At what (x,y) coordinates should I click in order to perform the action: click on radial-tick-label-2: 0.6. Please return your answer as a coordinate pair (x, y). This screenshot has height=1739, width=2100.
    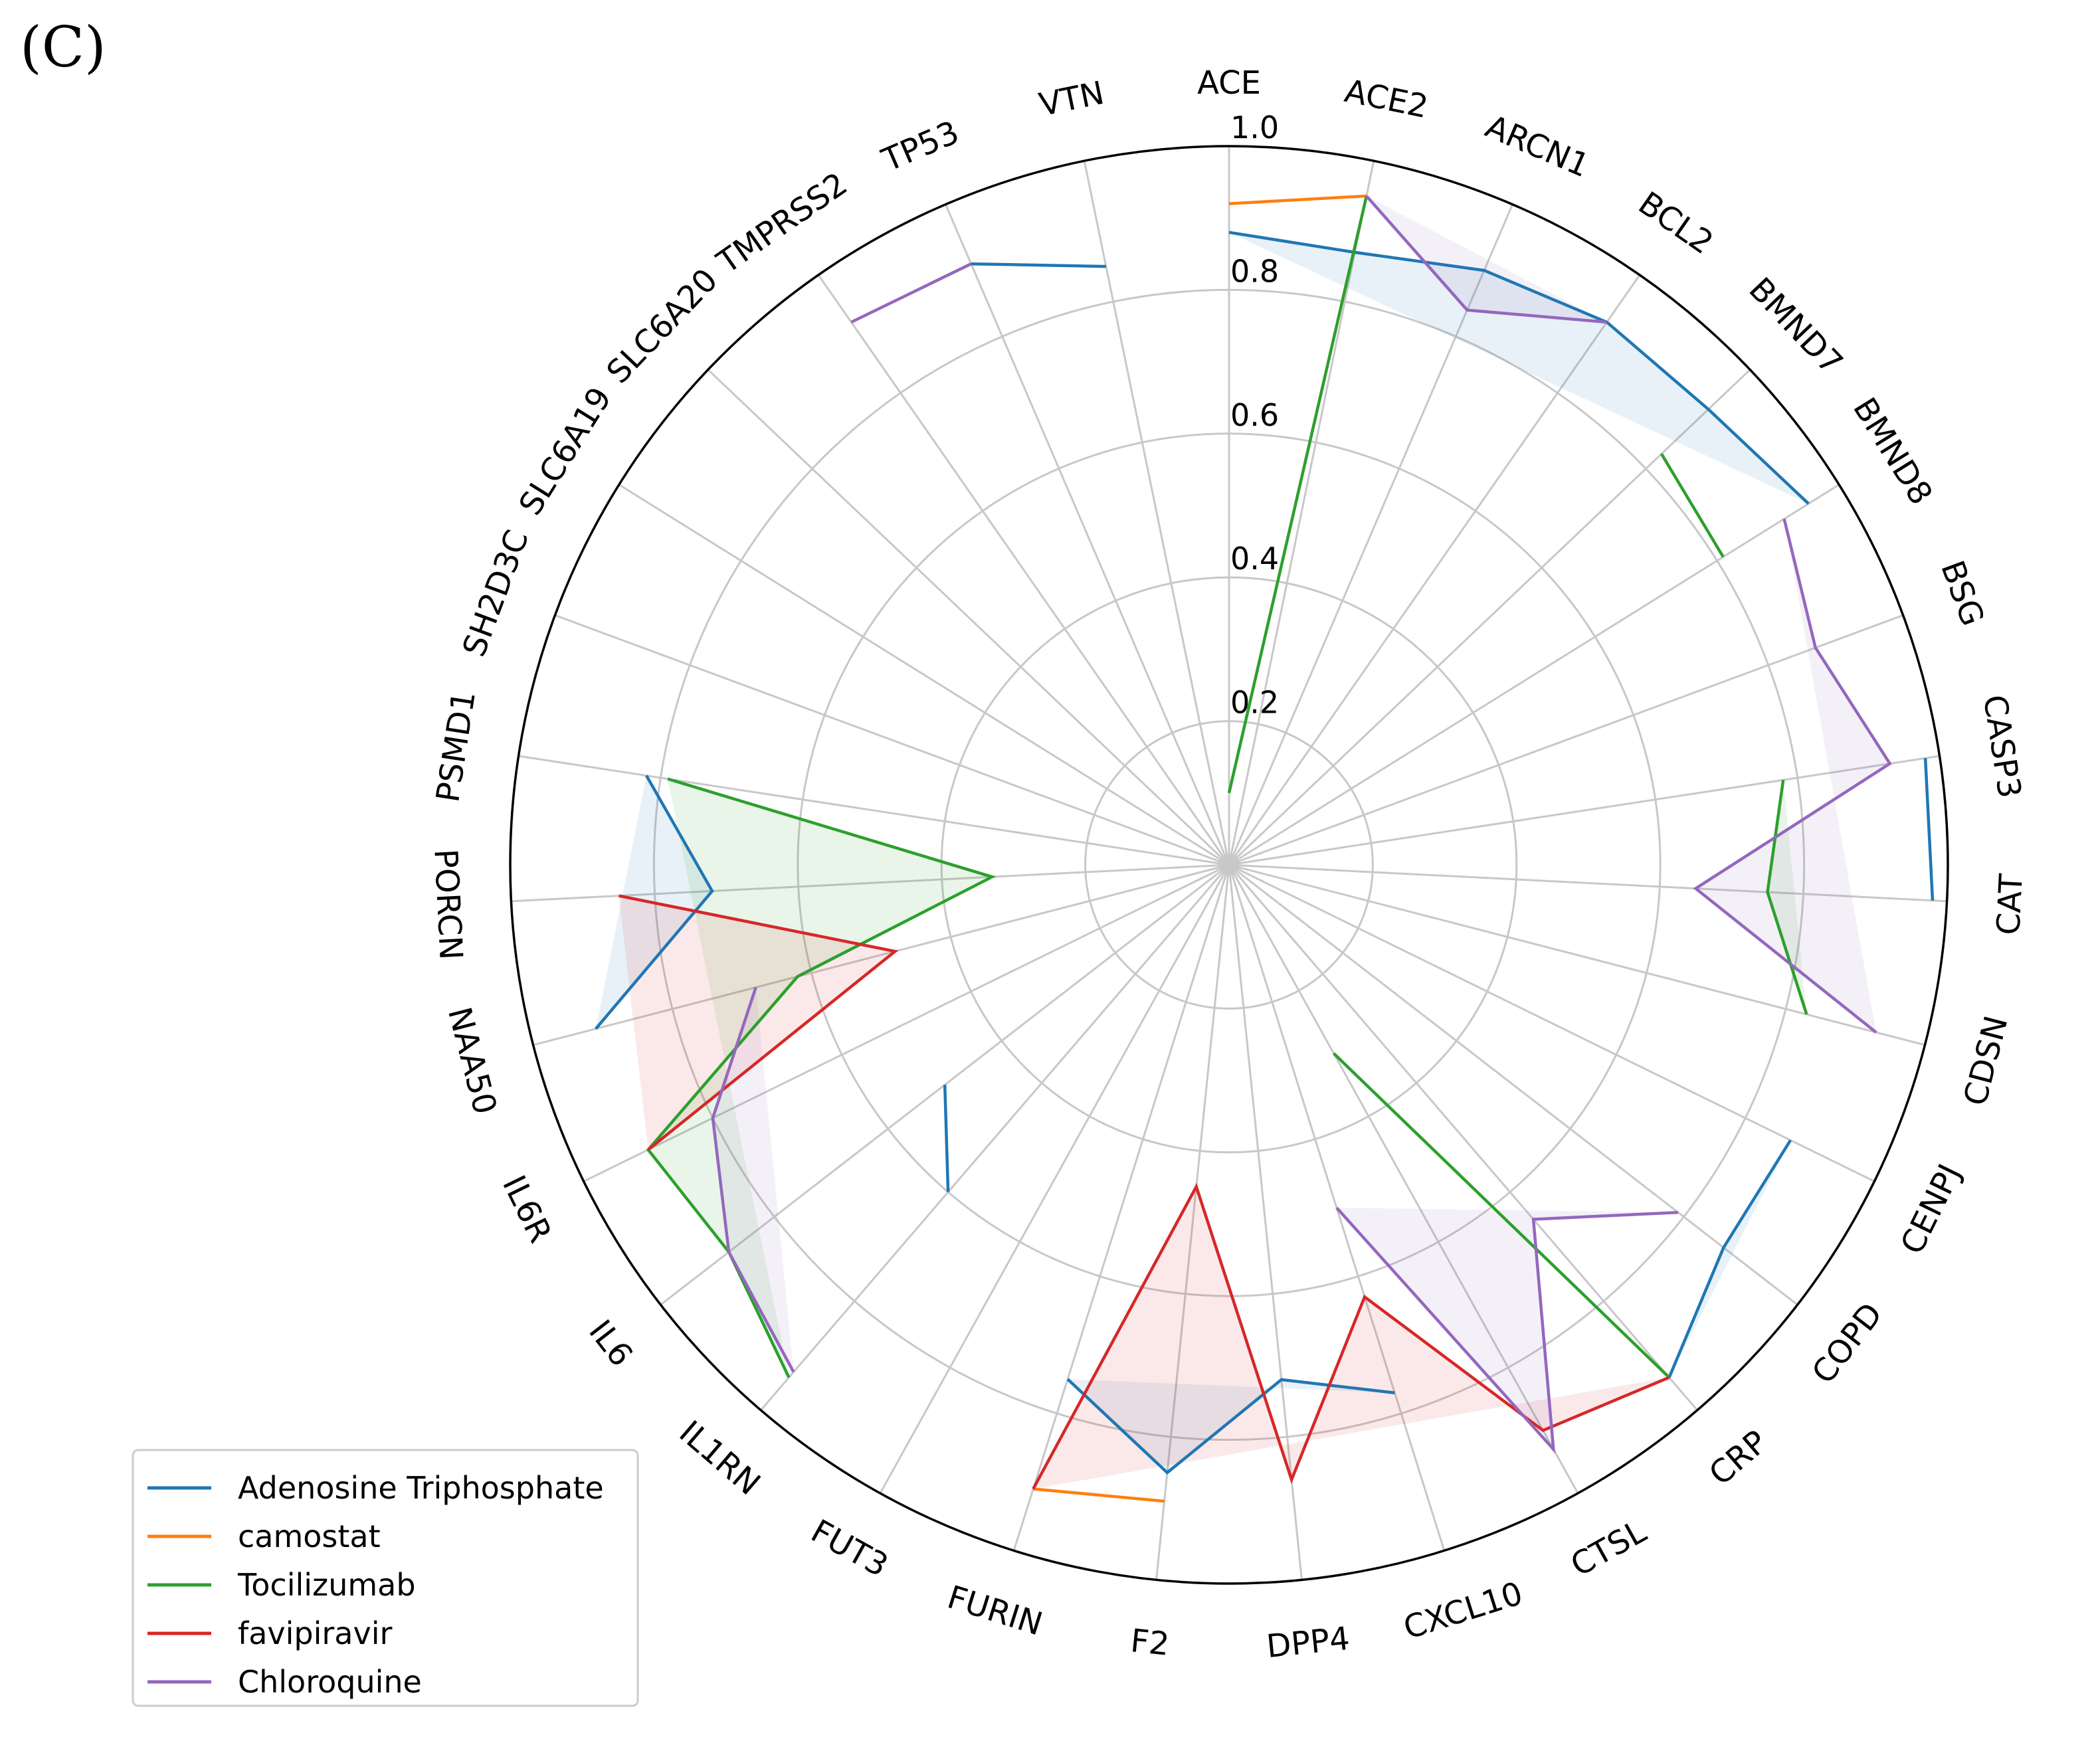
    Looking at the image, I should click on (1254, 415).